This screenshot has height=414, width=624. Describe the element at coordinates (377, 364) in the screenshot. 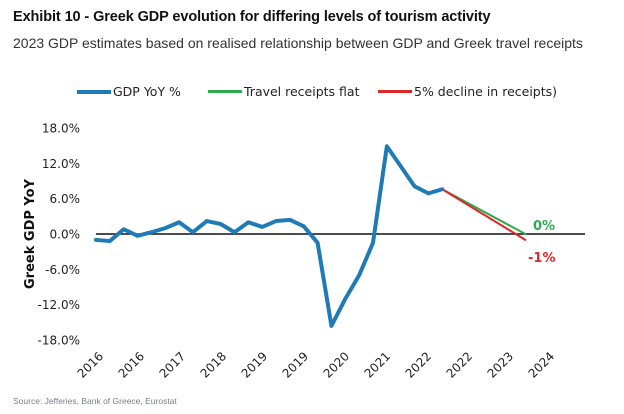

I see `x-tick-label: 2021` at that location.